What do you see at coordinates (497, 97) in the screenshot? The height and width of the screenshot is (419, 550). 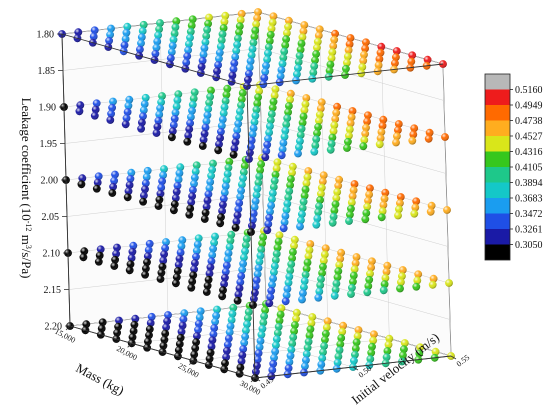 I see `colorbar-swatch` at bounding box center [497, 97].